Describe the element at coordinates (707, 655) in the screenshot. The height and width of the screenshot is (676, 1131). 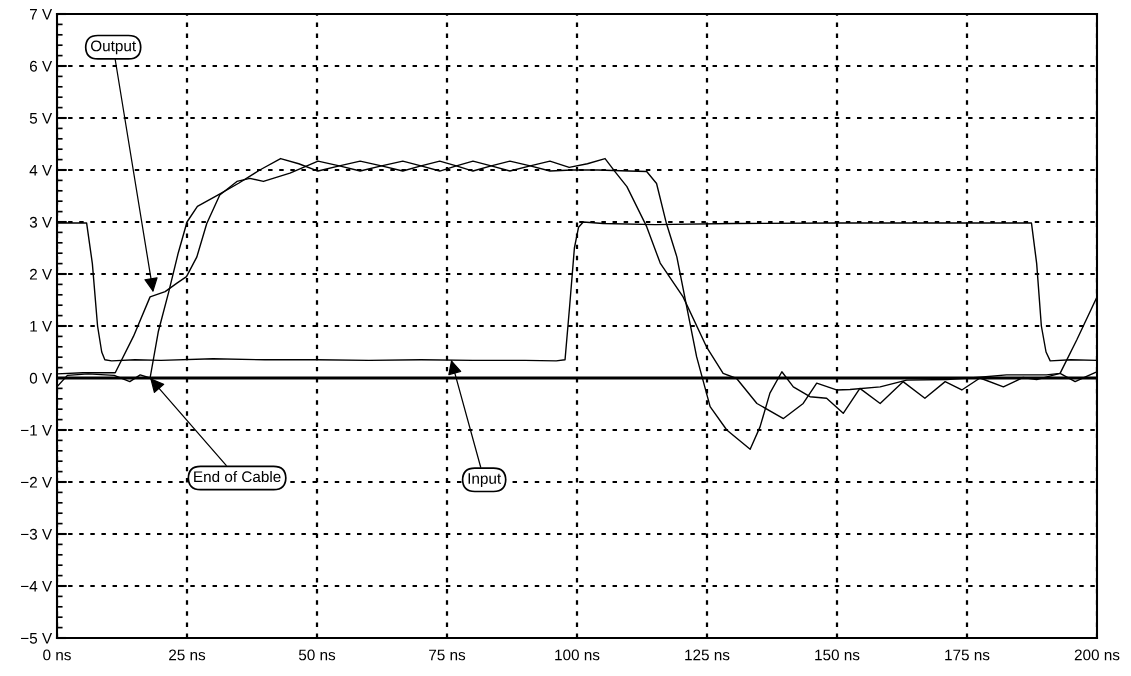
I see `x-tick-label: 125 ns` at that location.